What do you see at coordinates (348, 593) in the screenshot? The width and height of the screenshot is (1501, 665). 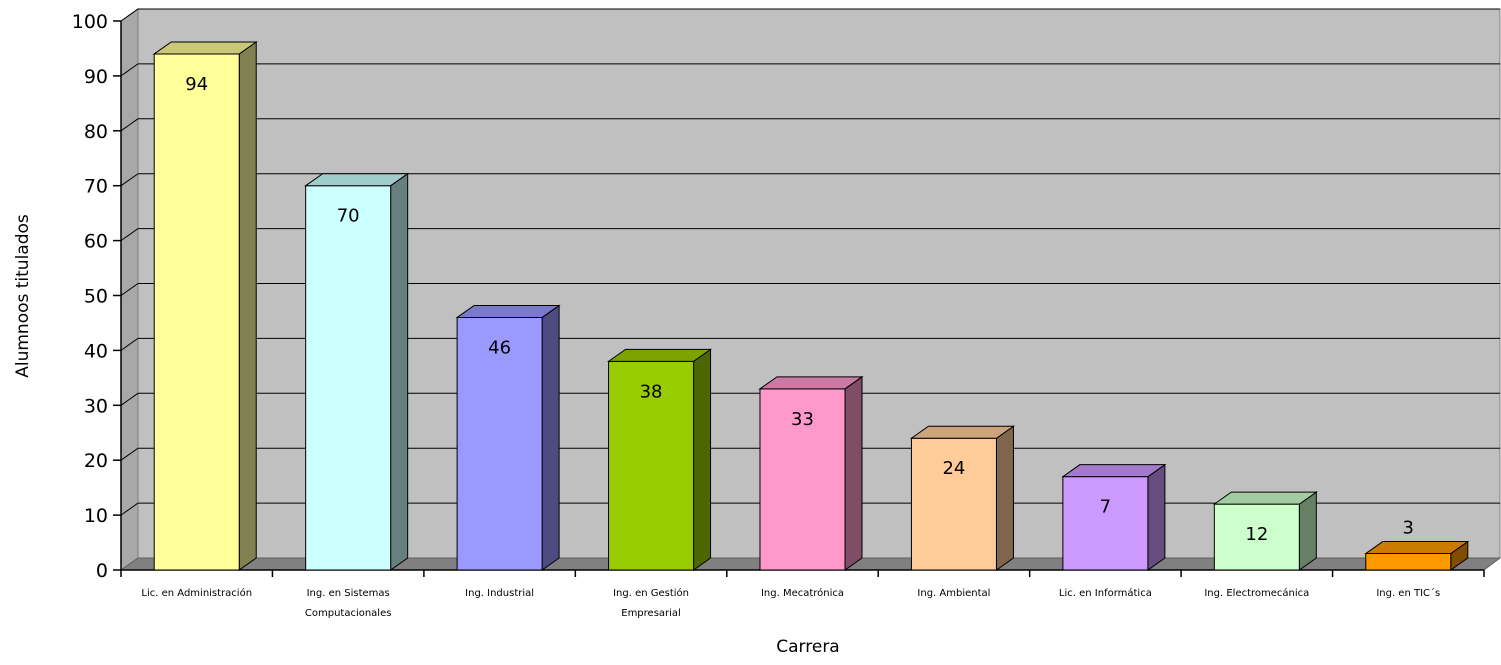 I see `x-tick-label-line: Ing. en Sistemas` at bounding box center [348, 593].